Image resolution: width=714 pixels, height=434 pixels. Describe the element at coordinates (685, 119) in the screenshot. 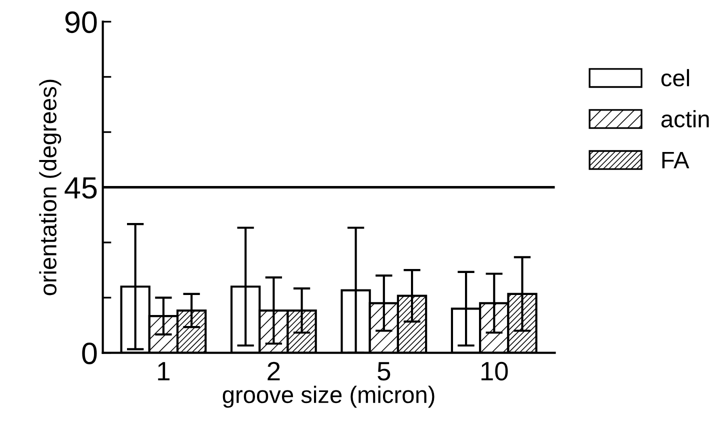

I see `legend-label: actin` at that location.